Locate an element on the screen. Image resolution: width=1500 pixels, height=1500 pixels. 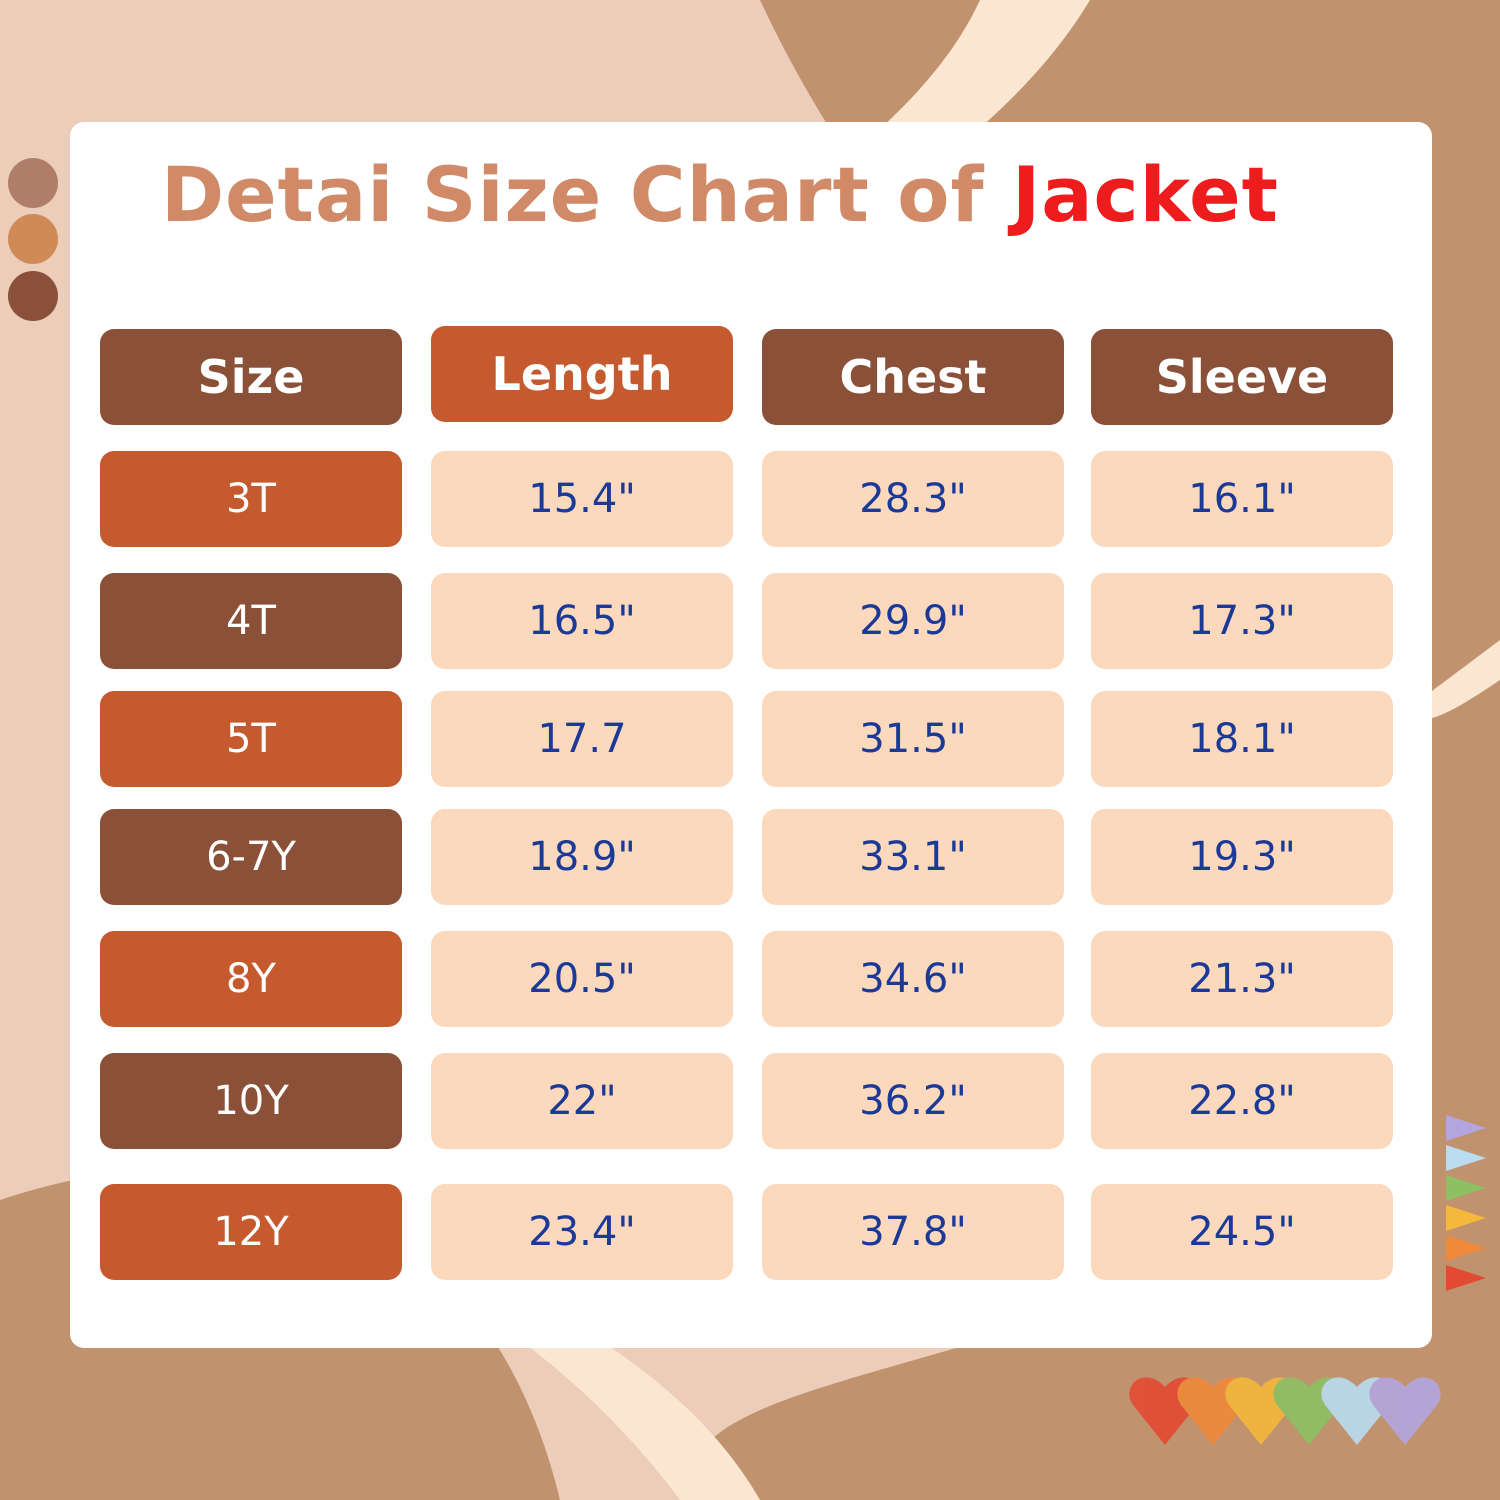
header-size: Size is located at coordinates (251, 377).